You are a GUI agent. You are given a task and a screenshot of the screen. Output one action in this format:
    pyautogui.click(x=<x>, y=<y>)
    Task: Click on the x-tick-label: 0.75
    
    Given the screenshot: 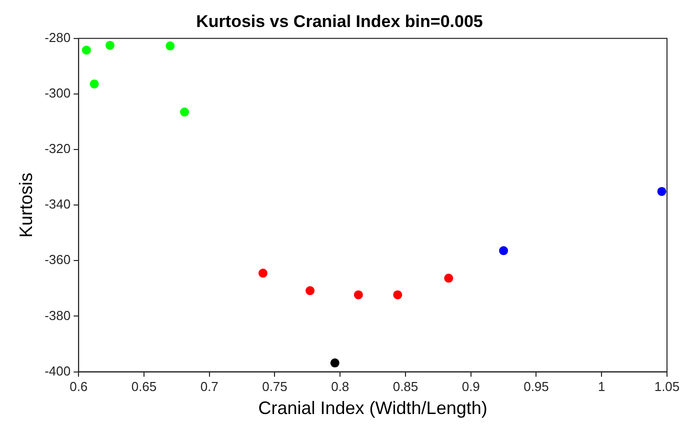 What is the action you would take?
    pyautogui.click(x=275, y=386)
    